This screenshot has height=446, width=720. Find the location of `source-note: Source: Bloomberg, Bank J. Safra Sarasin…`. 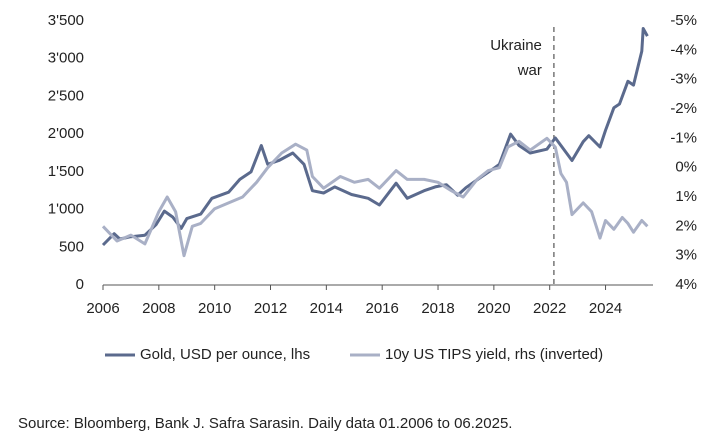

source-note: Source: Bloomberg, Bank J. Safra Sarasin… is located at coordinates (265, 423).